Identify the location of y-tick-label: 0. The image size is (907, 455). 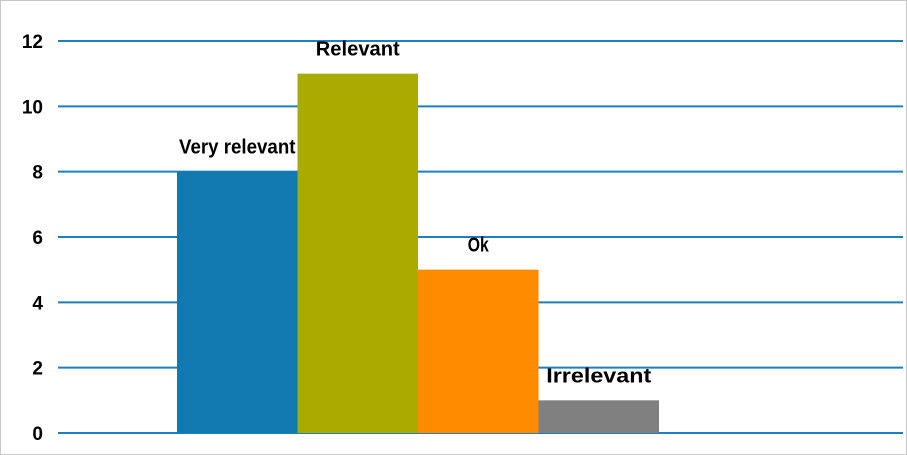
(37, 434).